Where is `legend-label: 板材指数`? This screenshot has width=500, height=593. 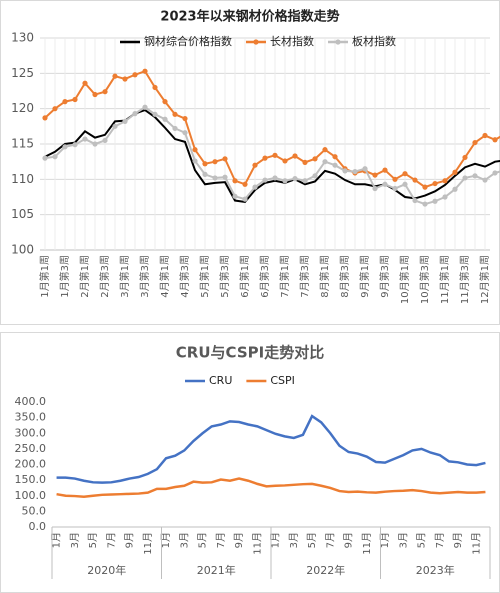
legend-label: 板材指数 is located at coordinates (374, 41).